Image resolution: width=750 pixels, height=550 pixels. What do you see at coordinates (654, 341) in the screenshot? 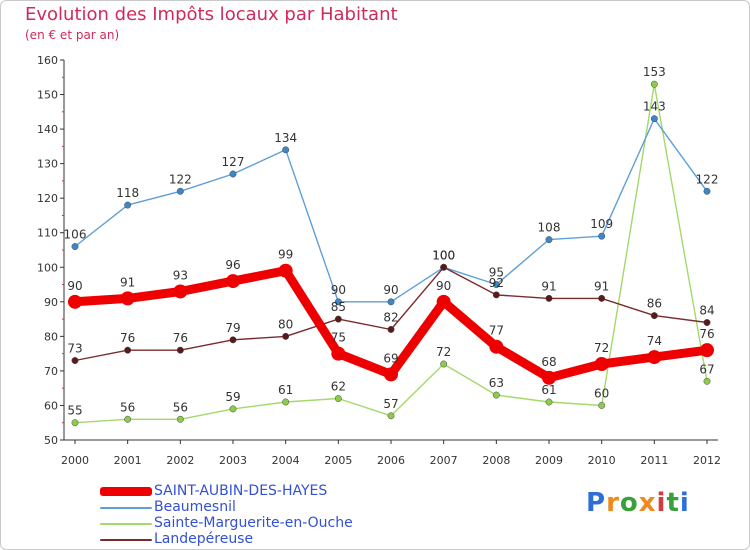
I see `data-label-saint-aubin-des-hayes: 74` at bounding box center [654, 341].